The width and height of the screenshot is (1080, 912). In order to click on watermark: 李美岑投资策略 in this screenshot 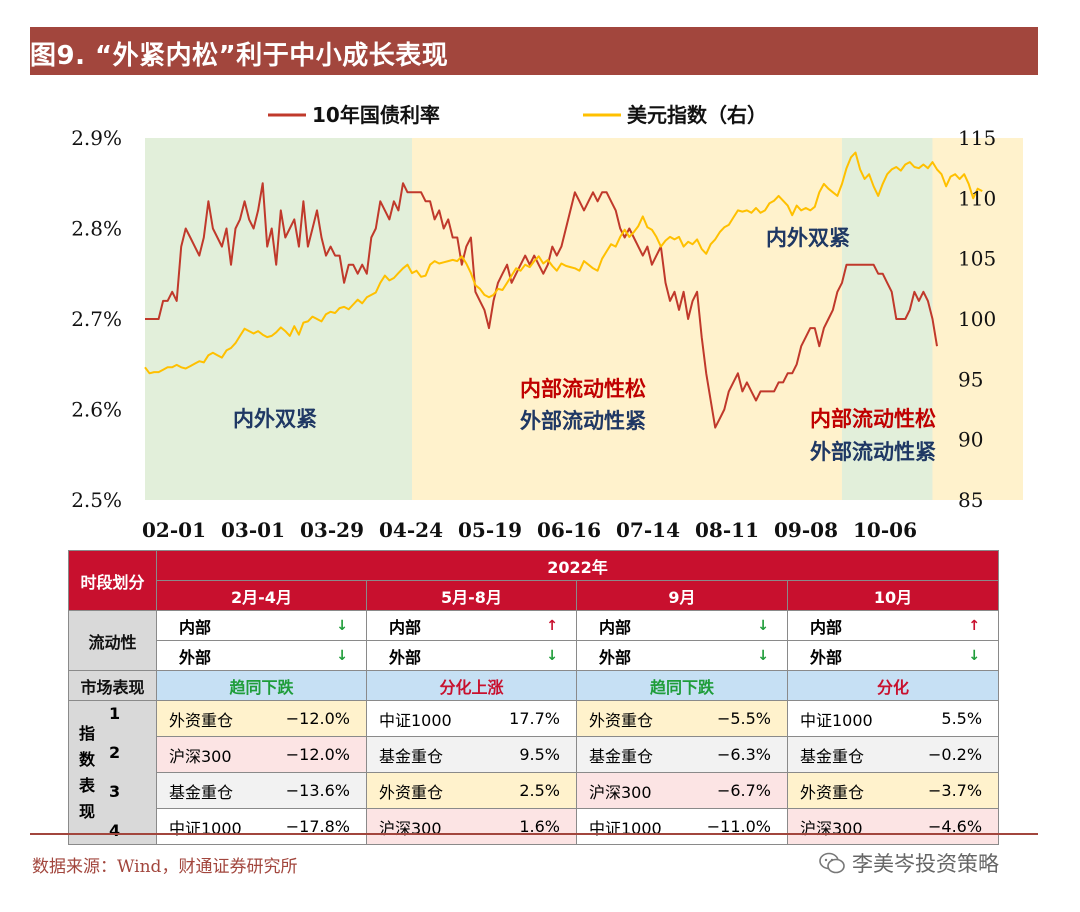, I will do `click(908, 863)`.